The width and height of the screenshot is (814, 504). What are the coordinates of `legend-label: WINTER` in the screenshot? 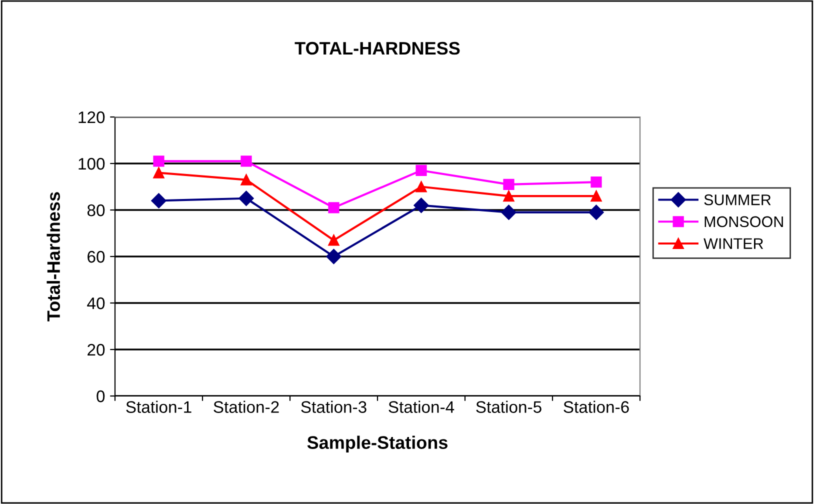 It's located at (734, 243).